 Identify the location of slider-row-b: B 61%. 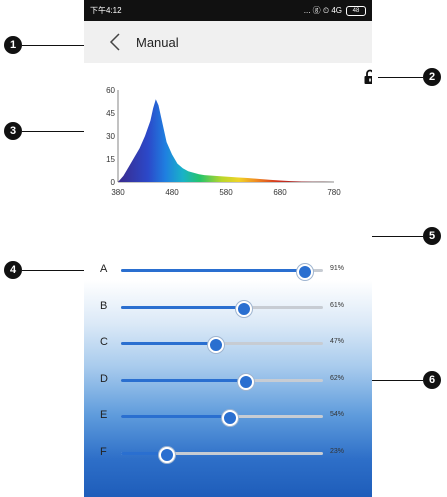
(228, 307).